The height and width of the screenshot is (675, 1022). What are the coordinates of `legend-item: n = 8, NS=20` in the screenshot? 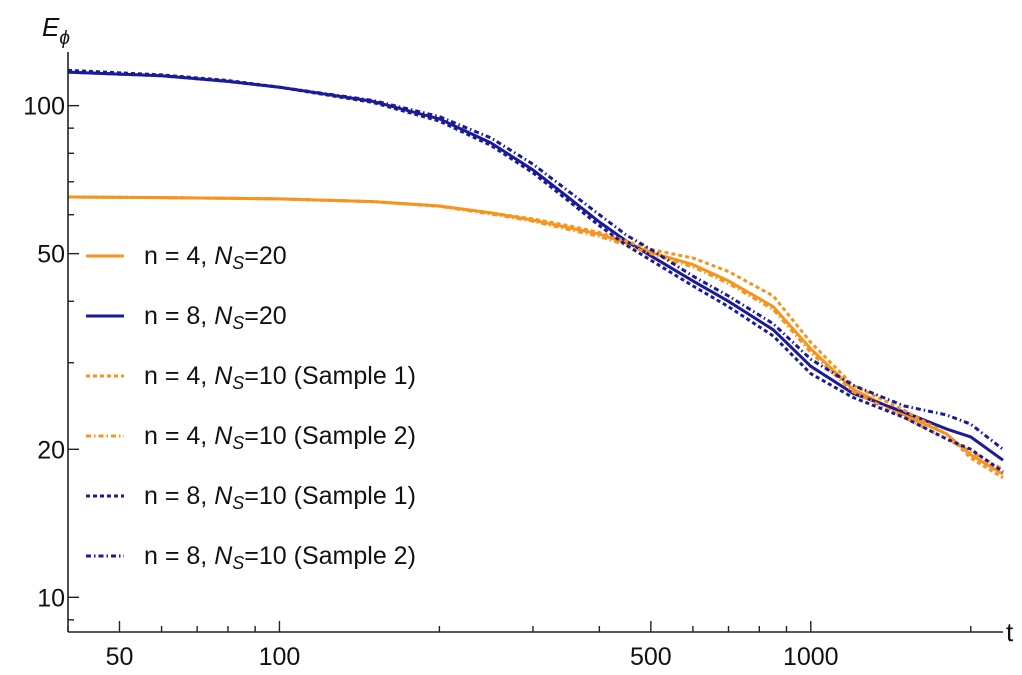 It's located at (186, 317).